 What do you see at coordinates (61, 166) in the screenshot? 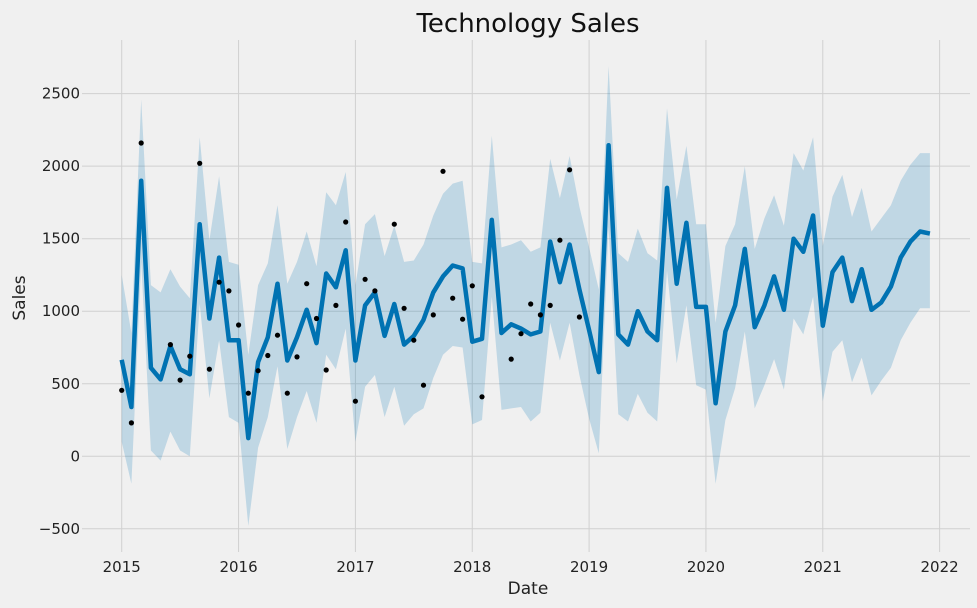
I see `y-tick-label: 2000` at bounding box center [61, 166].